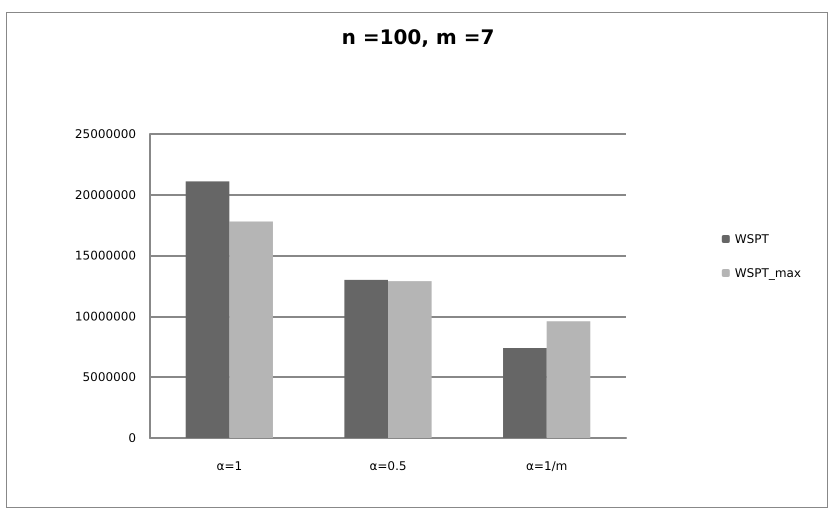 The image size is (836, 512). Describe the element at coordinates (105, 255) in the screenshot. I see `y-tick-label: 15000000` at that location.